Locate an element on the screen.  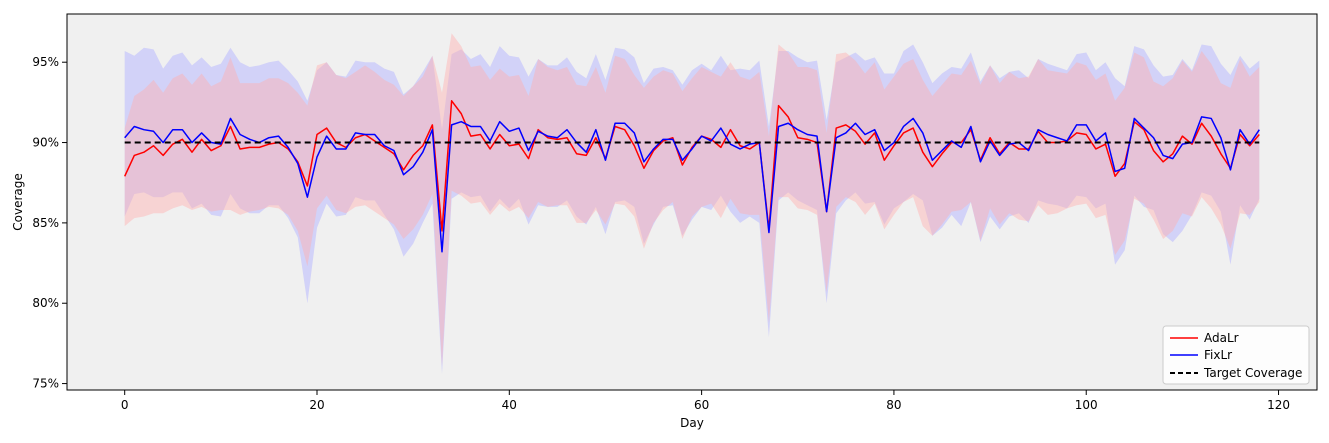
y-tick-label: 90% is located at coordinates (45, 143).